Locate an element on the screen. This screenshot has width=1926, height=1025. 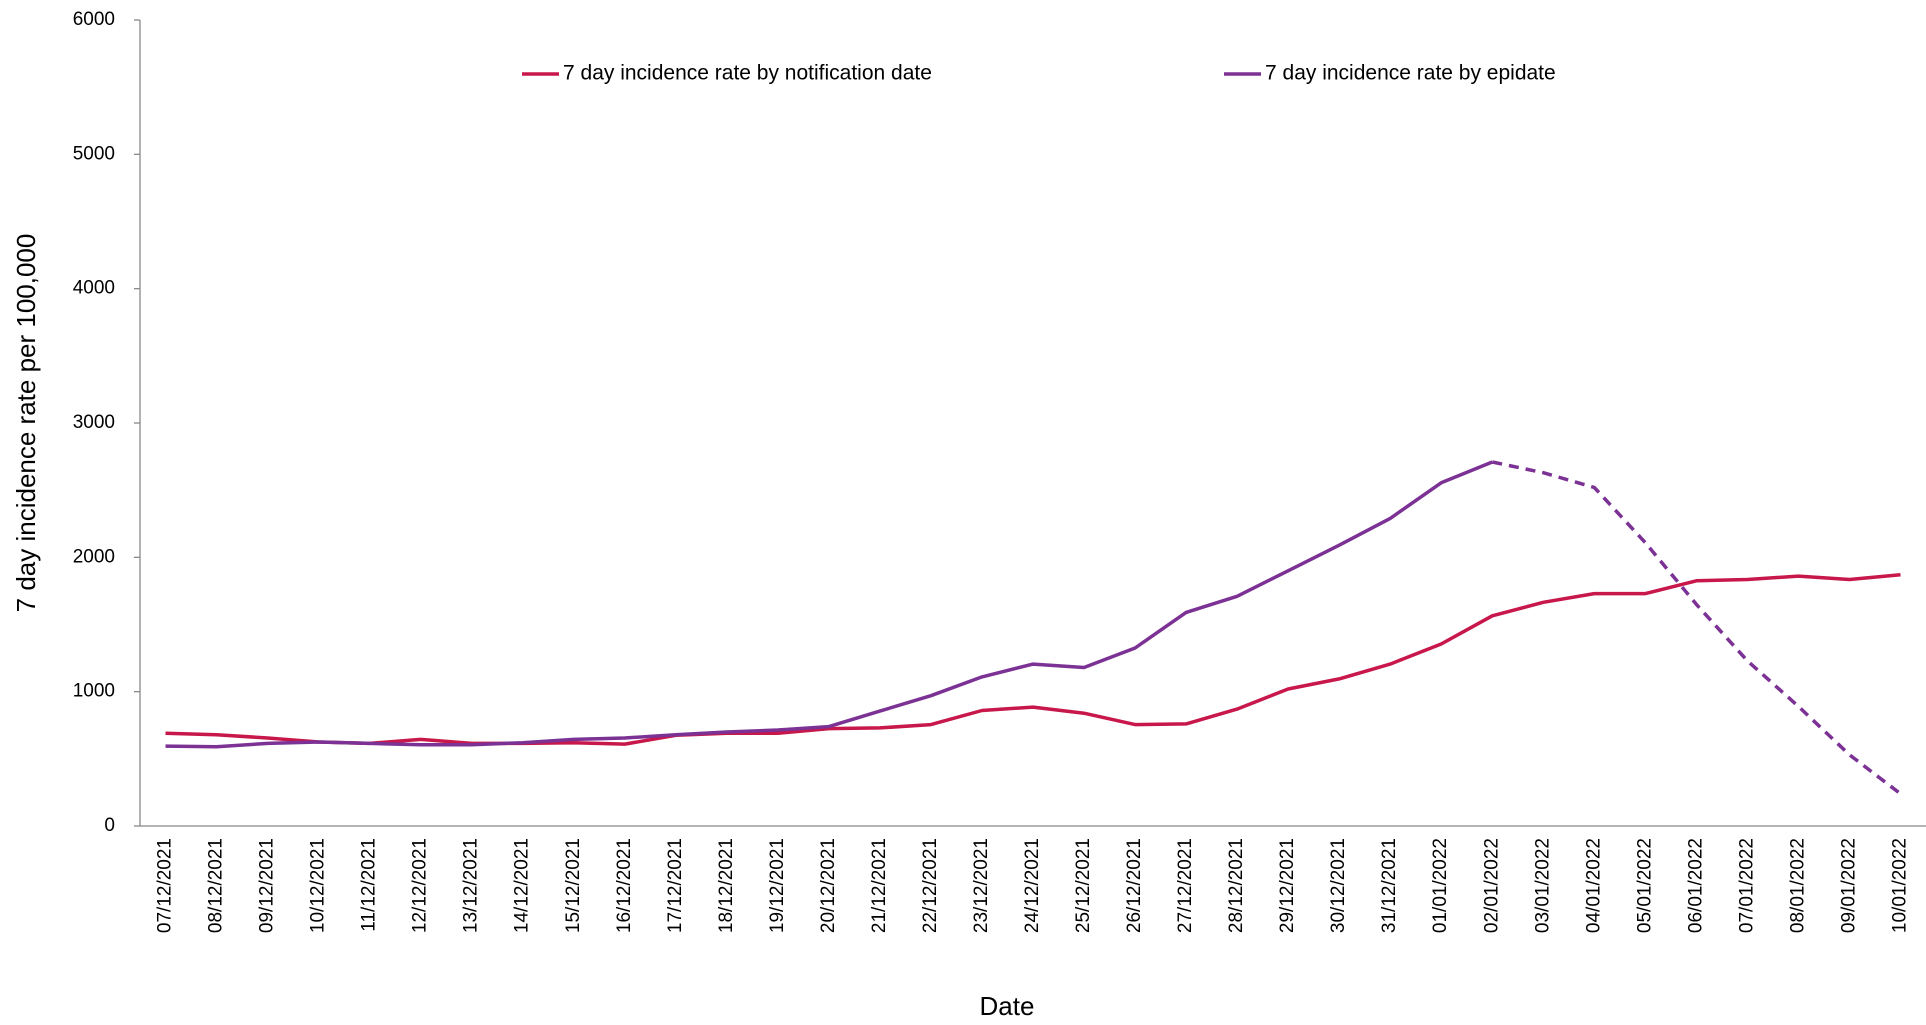
x-tick-label: 04/01/2022 is located at coordinates (1593, 885).